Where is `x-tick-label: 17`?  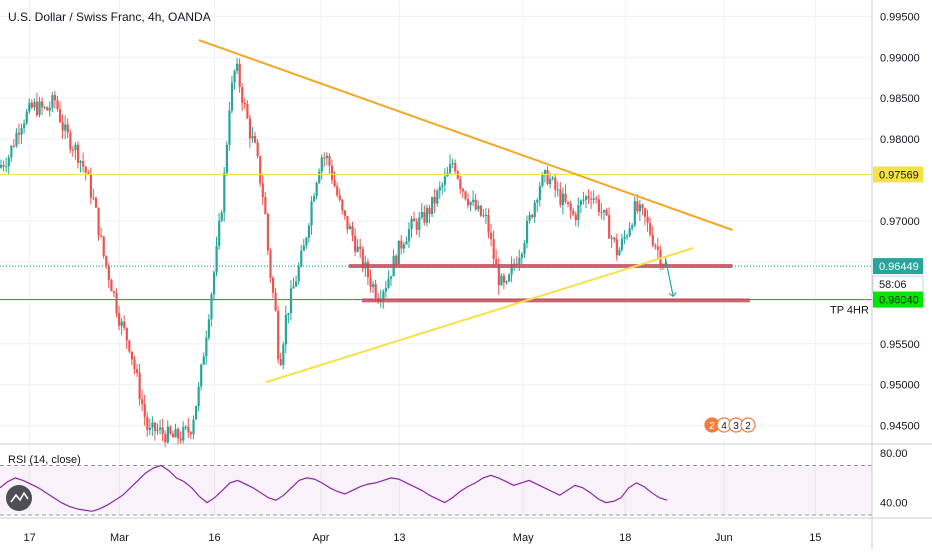
x-tick-label: 17 is located at coordinates (30, 538).